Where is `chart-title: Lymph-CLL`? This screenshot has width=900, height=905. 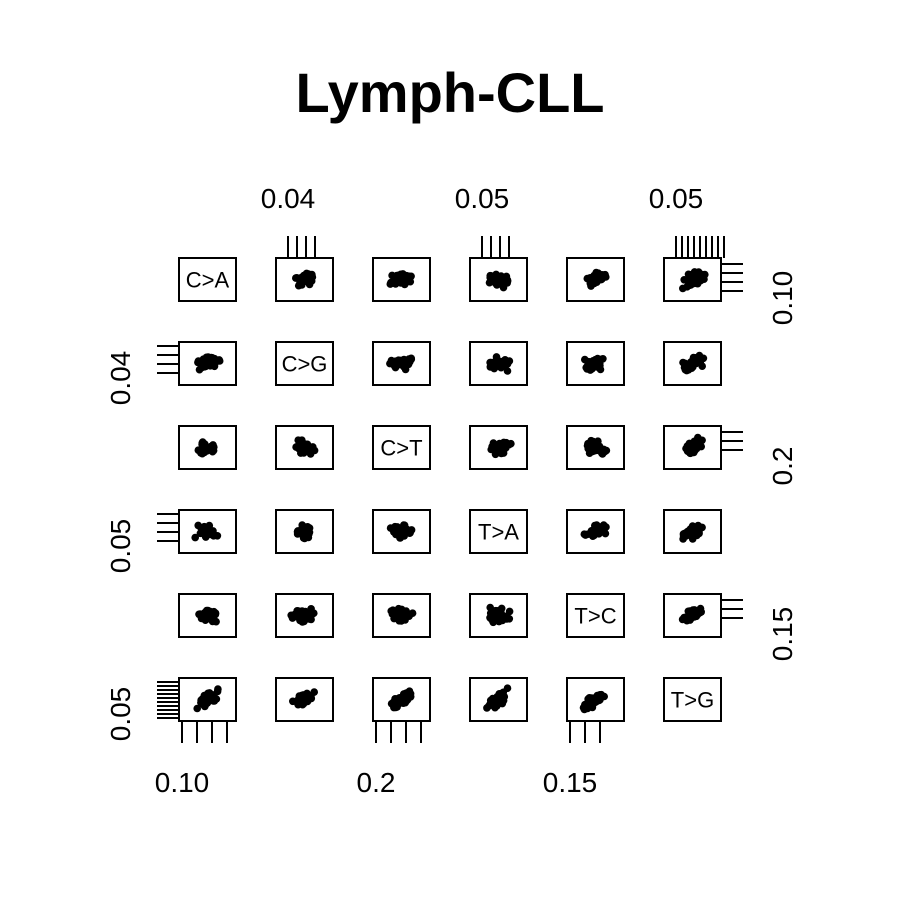 chart-title: Lymph-CLL is located at coordinates (450, 92).